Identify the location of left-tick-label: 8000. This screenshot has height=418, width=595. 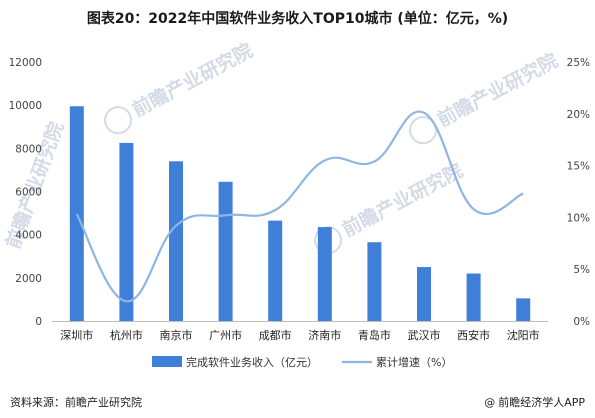
(28, 149).